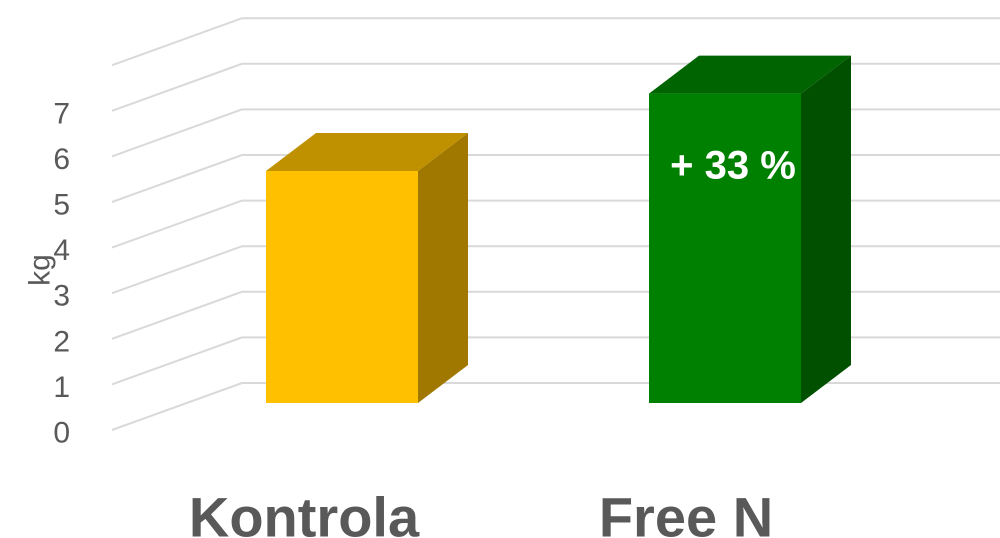 Image resolution: width=1000 pixels, height=538 pixels. What do you see at coordinates (61, 296) in the screenshot?
I see `y-tick-label: 3` at bounding box center [61, 296].